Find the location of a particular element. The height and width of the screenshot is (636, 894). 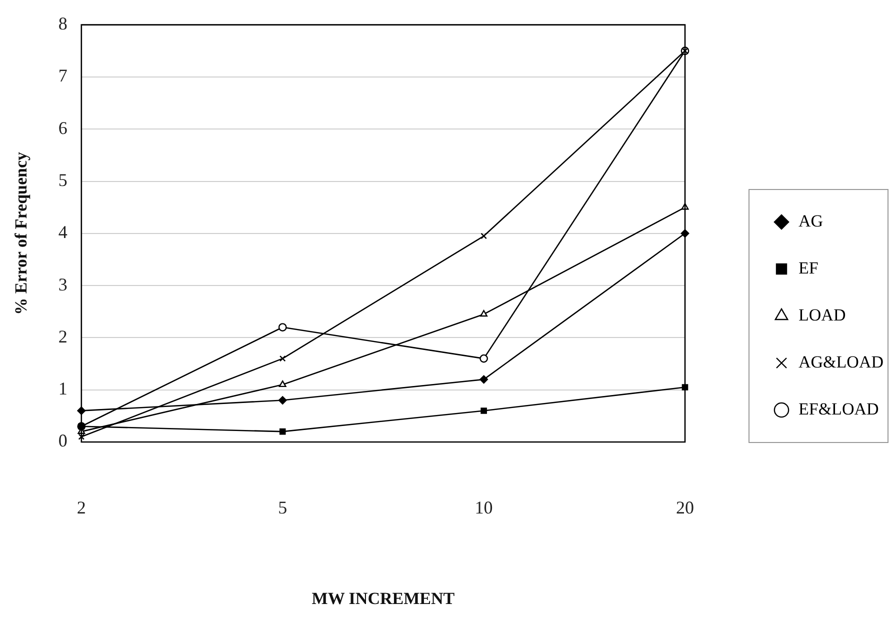

y-tick-label: 4 is located at coordinates (63, 232).